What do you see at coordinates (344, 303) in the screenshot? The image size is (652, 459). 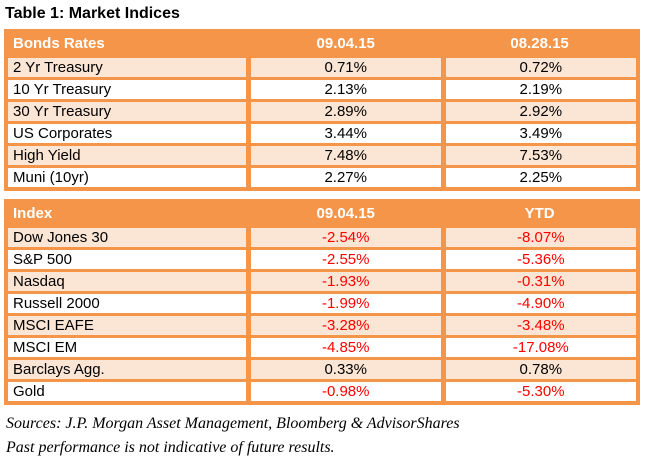 I see `row-value: -1.99%` at bounding box center [344, 303].